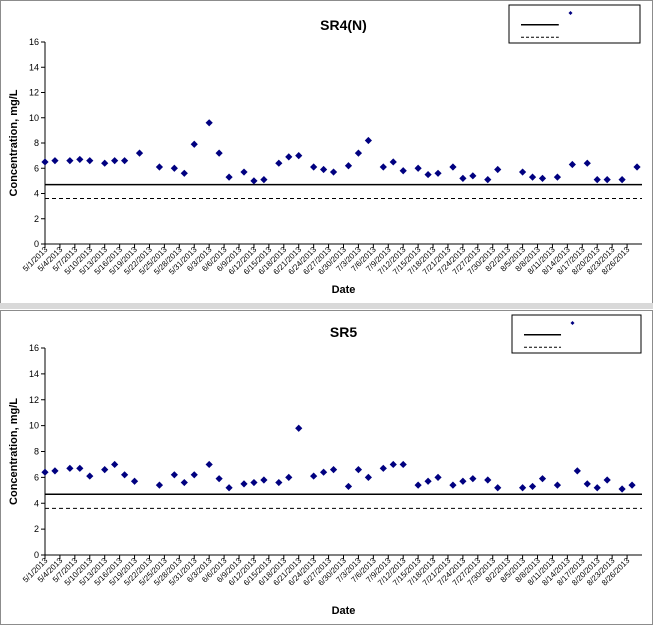  Describe the element at coordinates (34, 426) in the screenshot. I see `y-tick-label: 10` at that location.